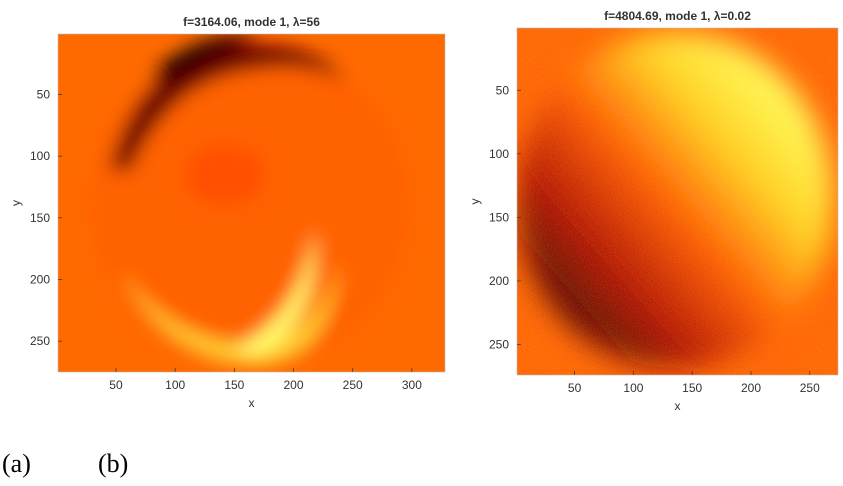 This screenshot has width=843, height=486. What do you see at coordinates (16, 463) in the screenshot?
I see `caption: (a)` at bounding box center [16, 463].